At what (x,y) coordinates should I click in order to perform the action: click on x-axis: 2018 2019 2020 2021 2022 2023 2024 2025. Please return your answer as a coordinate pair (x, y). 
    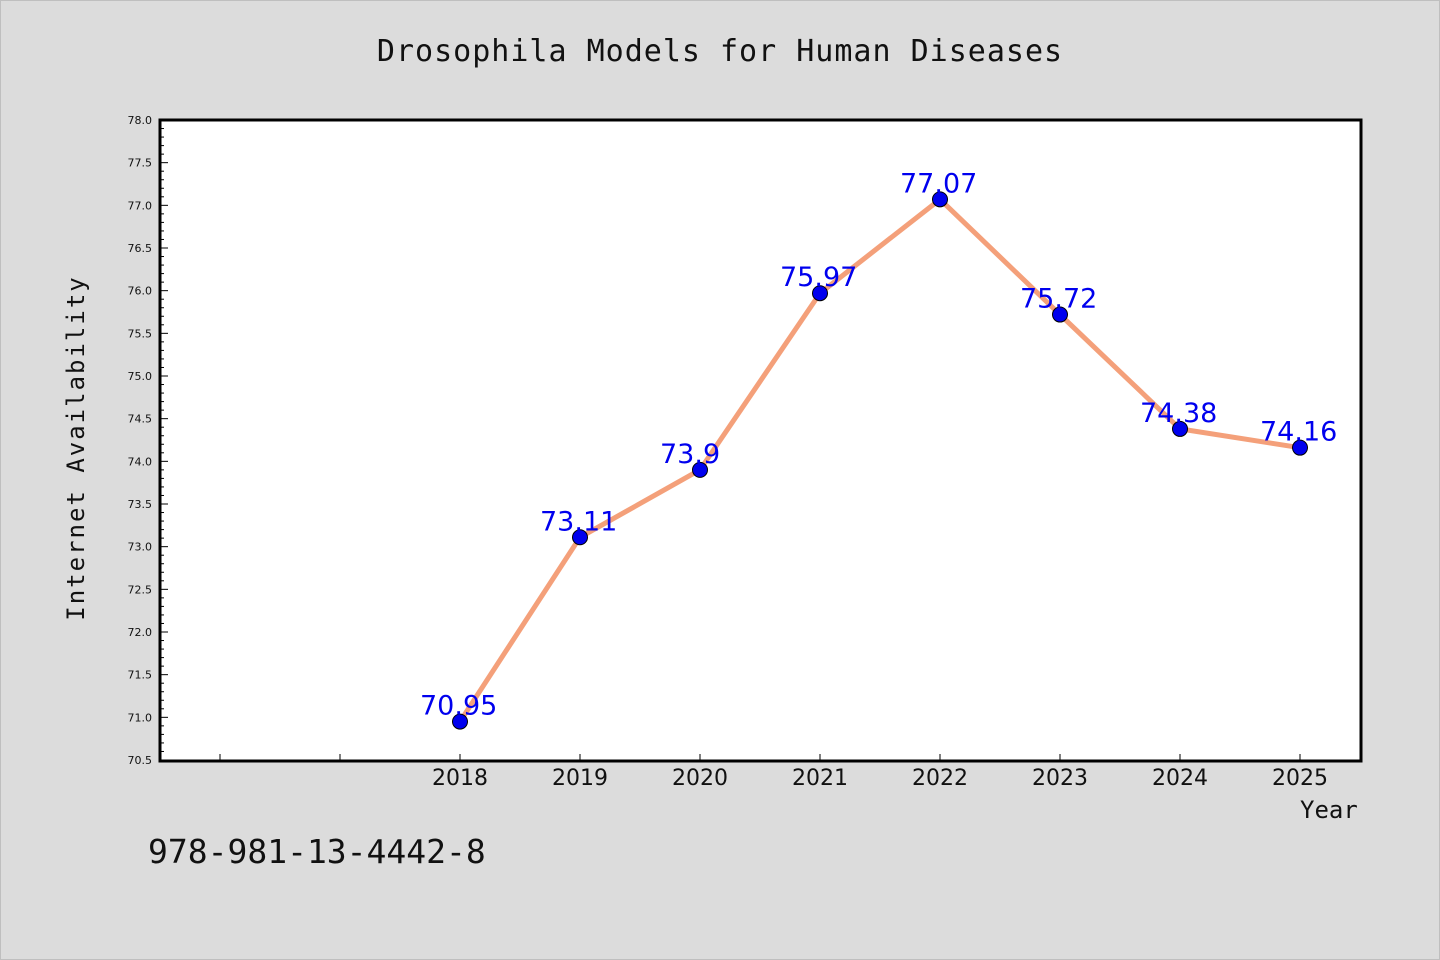
    Looking at the image, I should click on (773, 772).